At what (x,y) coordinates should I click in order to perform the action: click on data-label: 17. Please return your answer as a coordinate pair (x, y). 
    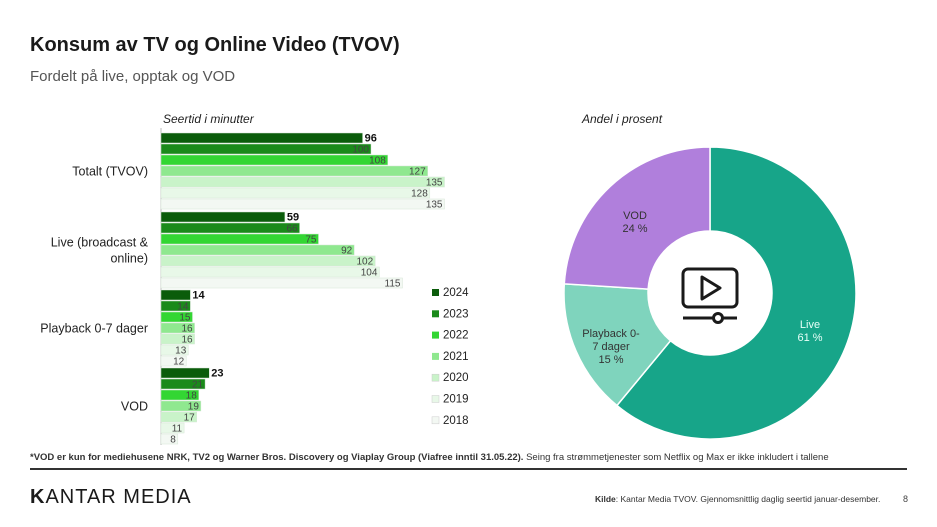
    Looking at the image, I should click on (190, 418).